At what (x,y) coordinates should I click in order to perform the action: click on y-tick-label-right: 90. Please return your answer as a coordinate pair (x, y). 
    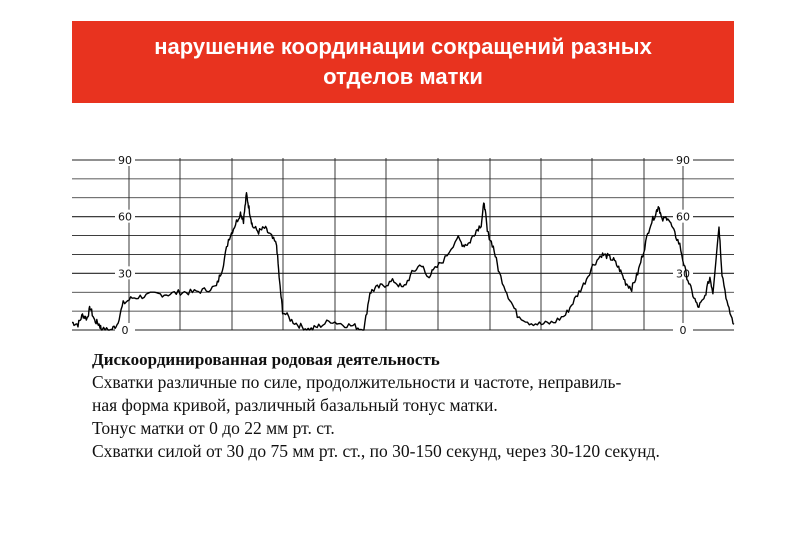
    Looking at the image, I should click on (683, 160).